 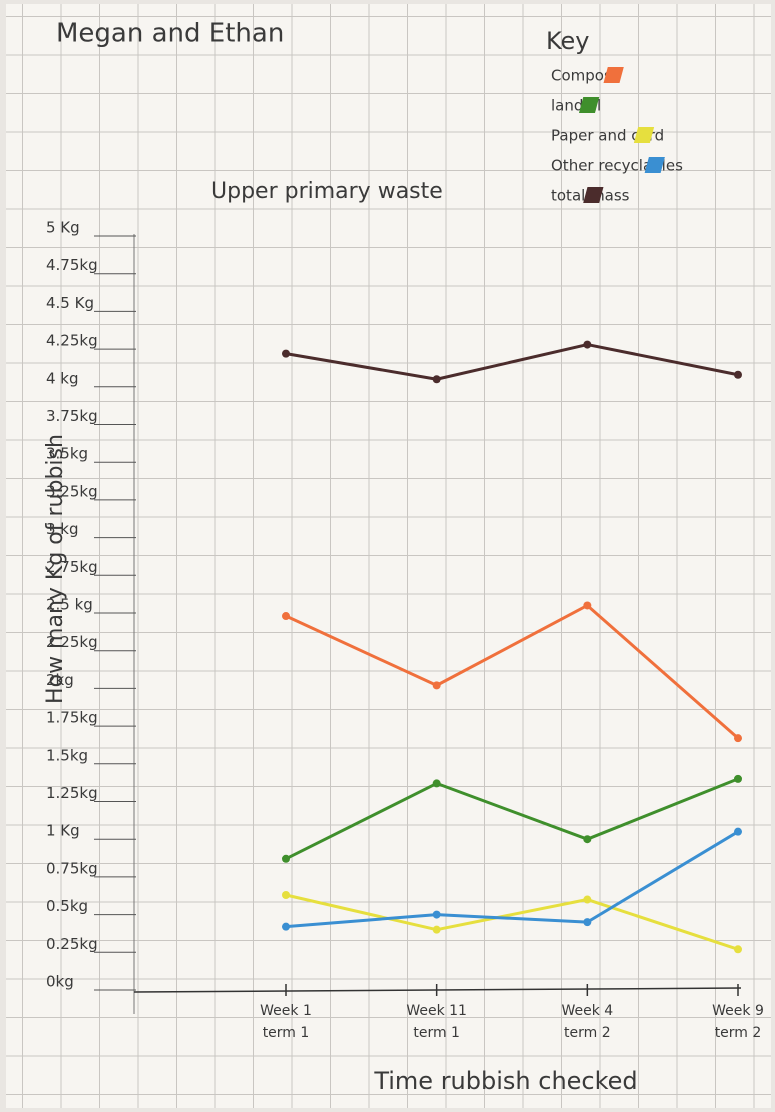 I want to click on y-tick-label: 0.75kg, so click(x=72, y=868).